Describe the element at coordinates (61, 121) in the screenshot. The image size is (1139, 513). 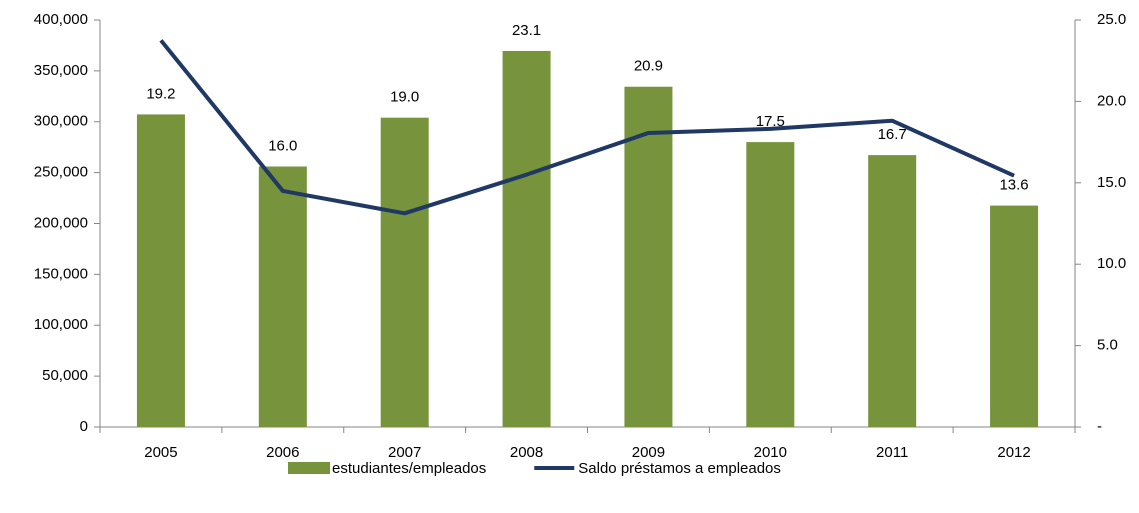
I see `y-tick-label: 300,000` at that location.